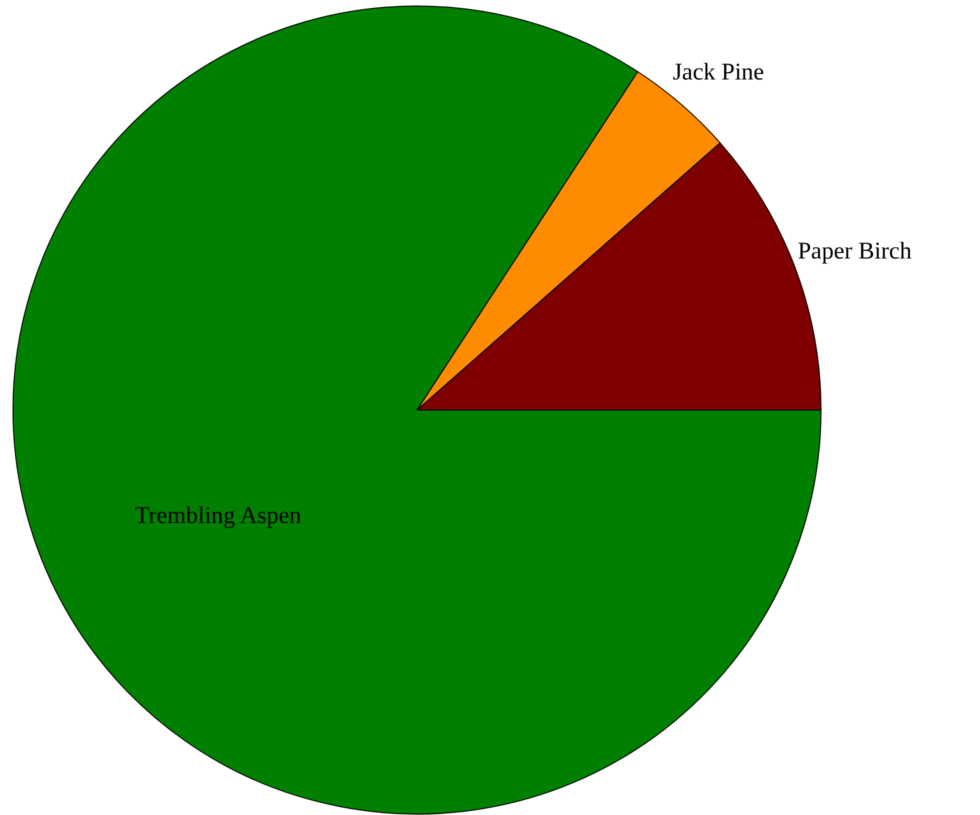 This screenshot has height=815, width=980. I want to click on slice-label: Trembling Aspen, so click(218, 516).